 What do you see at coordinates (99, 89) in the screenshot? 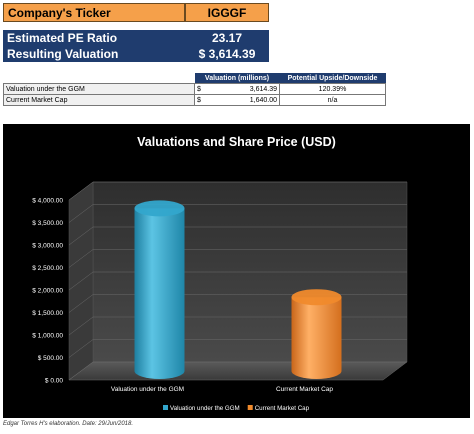
I see `table-row-name: Valuation under the GGM` at bounding box center [99, 89].